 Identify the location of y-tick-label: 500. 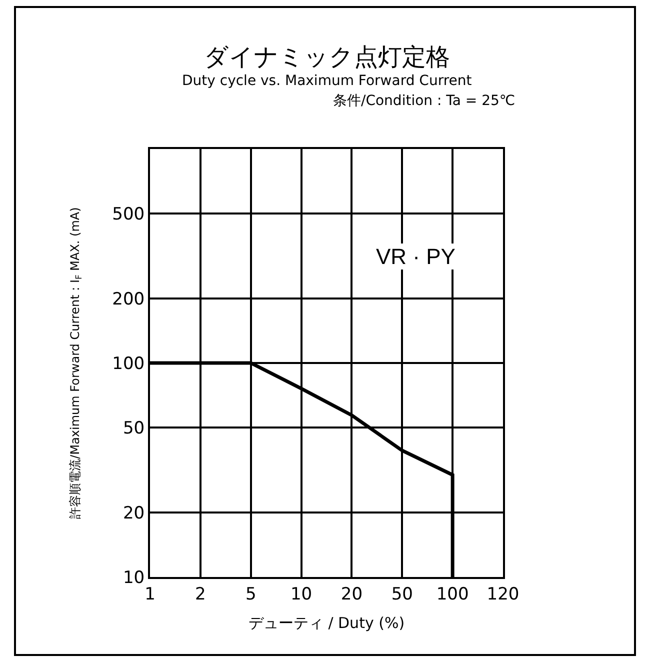
(128, 214).